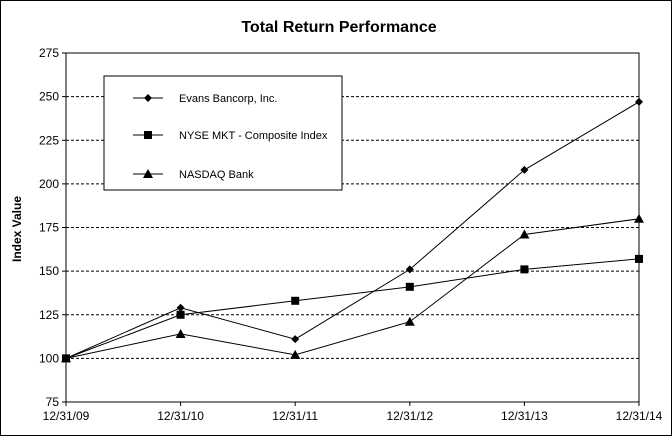 The width and height of the screenshot is (672, 437). Describe the element at coordinates (49, 358) in the screenshot. I see `y-tick-label: 100` at that location.